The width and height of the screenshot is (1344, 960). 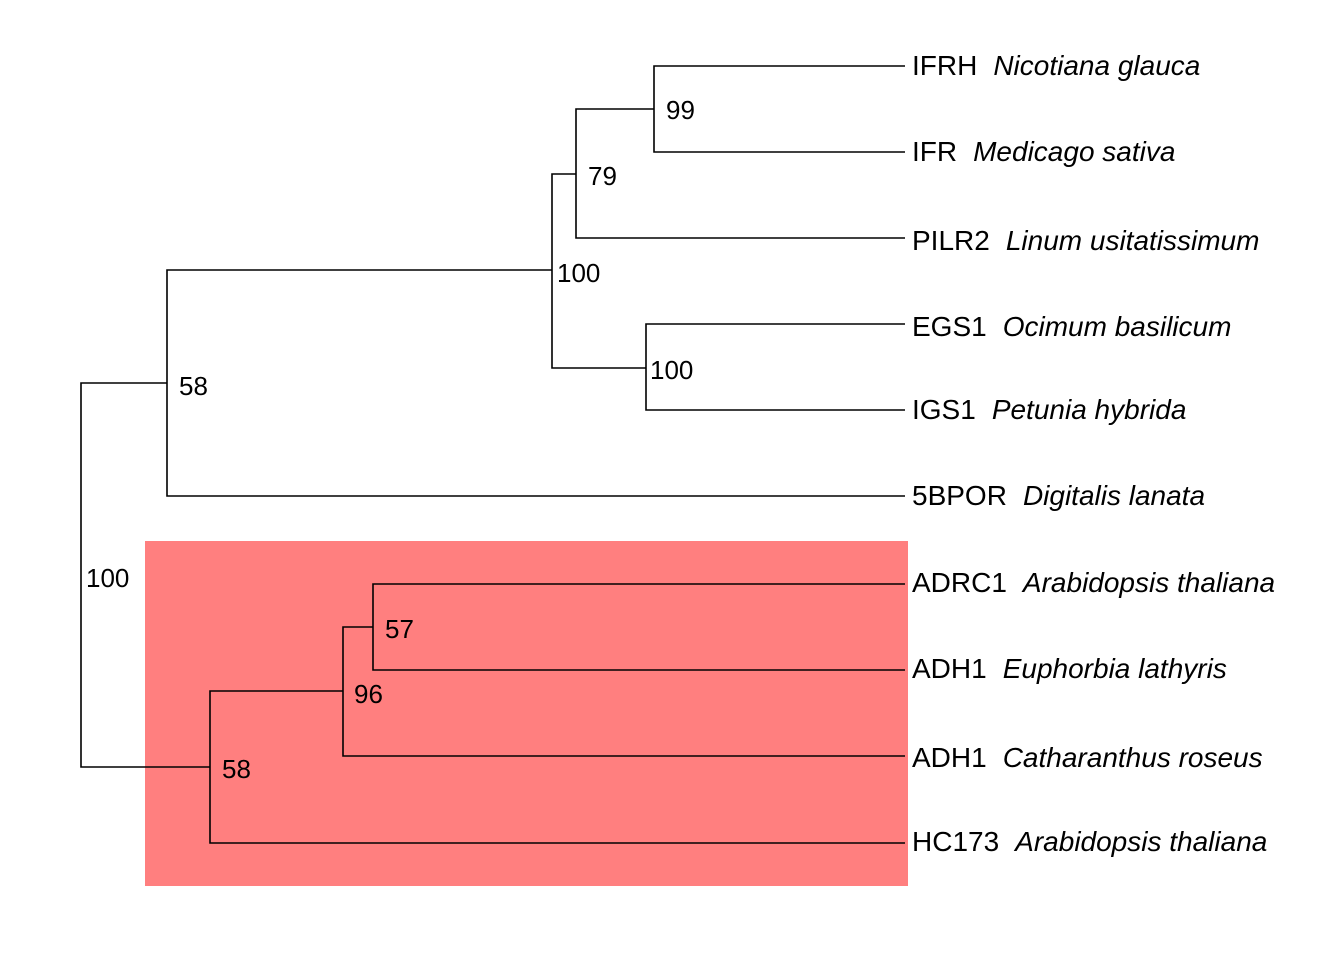 I want to click on leaf-label: EGS1 Ocimum basilicum, so click(x=1071, y=326).